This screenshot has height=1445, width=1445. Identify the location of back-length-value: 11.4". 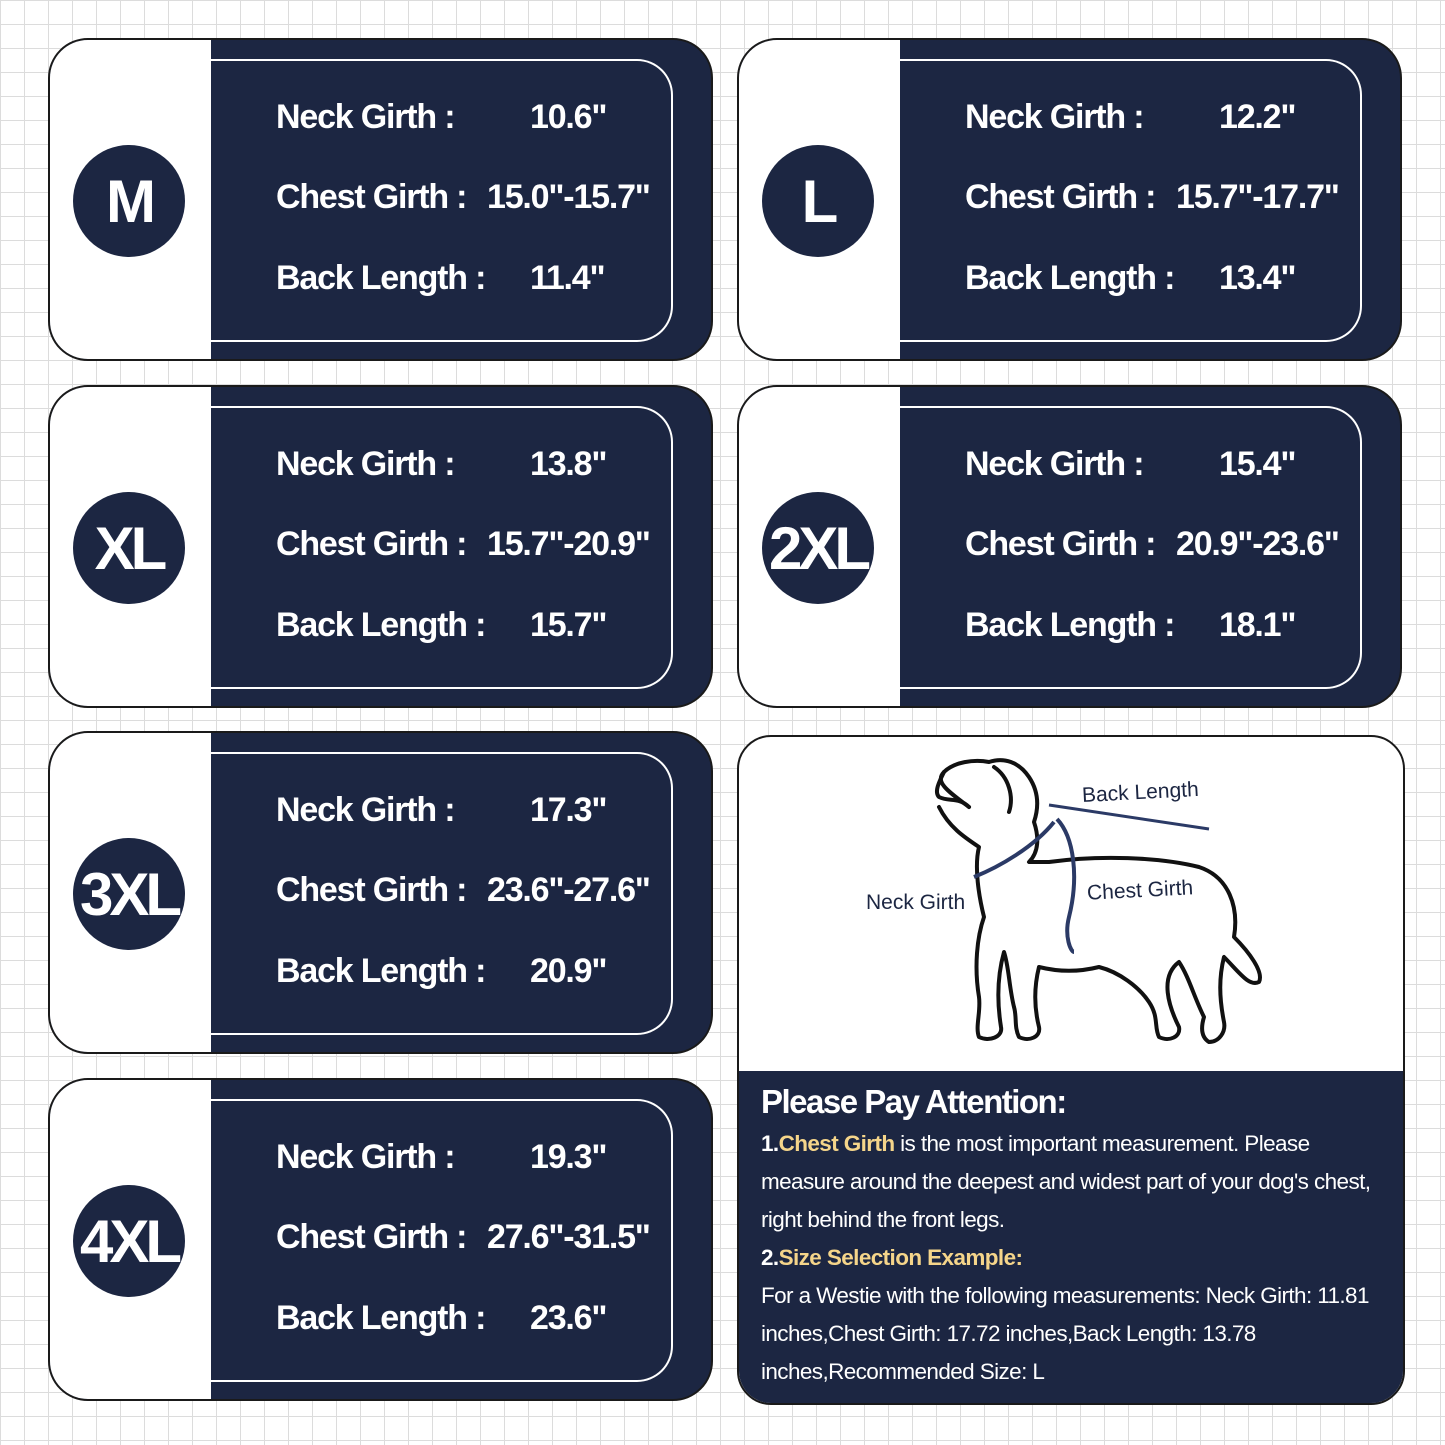
(568, 278).